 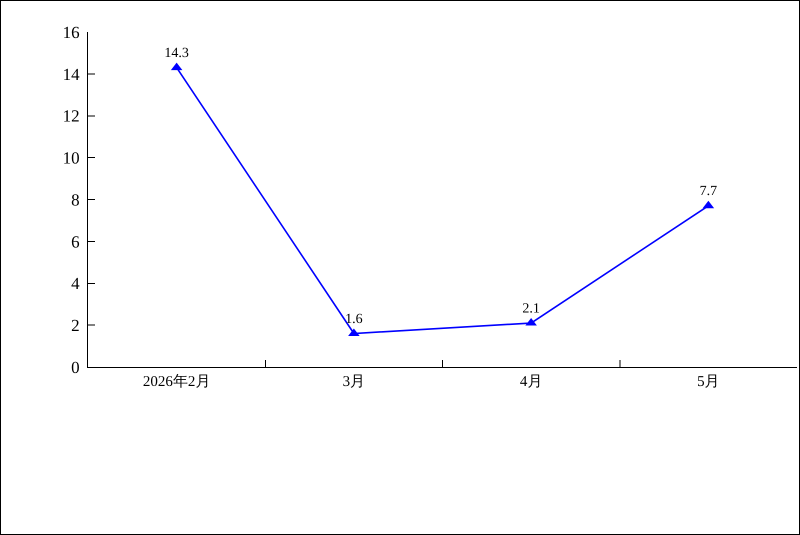 I want to click on y-tick-label: 6, so click(x=75, y=242).